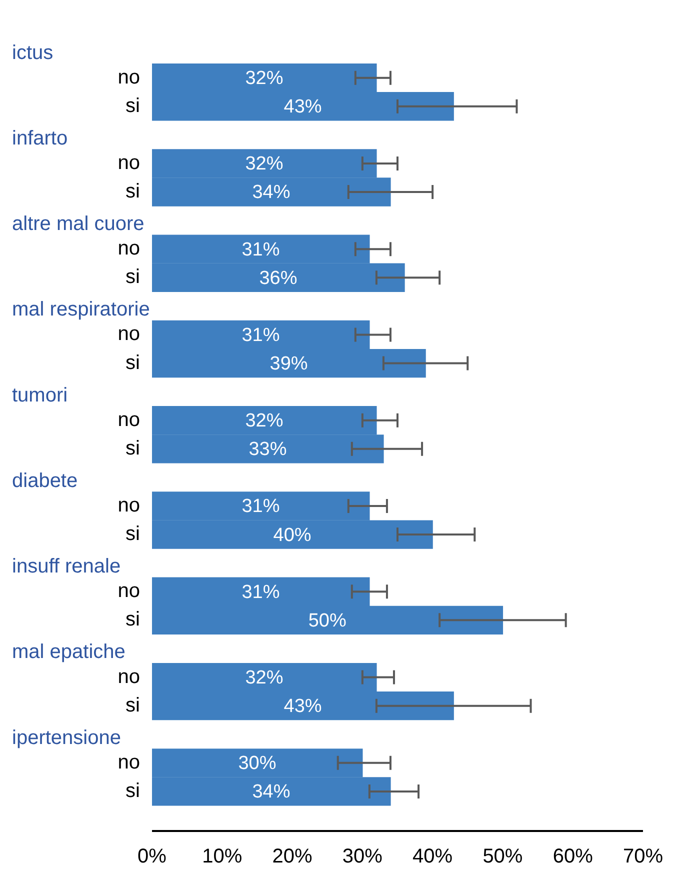  What do you see at coordinates (432, 857) in the screenshot?
I see `x-tick-label: 40%` at bounding box center [432, 857].